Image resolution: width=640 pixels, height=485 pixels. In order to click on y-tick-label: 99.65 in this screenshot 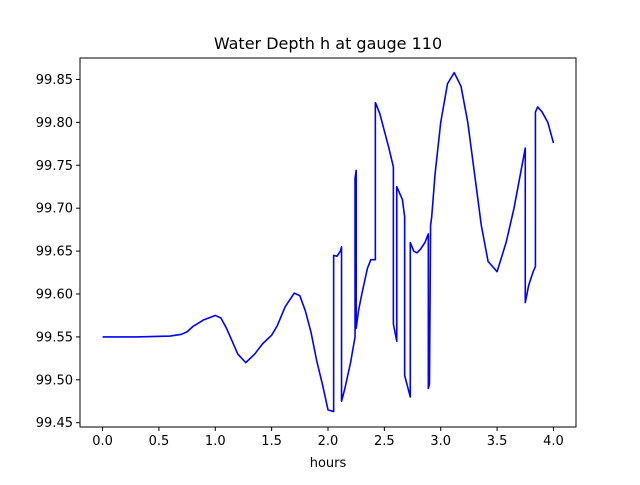, I will do `click(54, 252)`.